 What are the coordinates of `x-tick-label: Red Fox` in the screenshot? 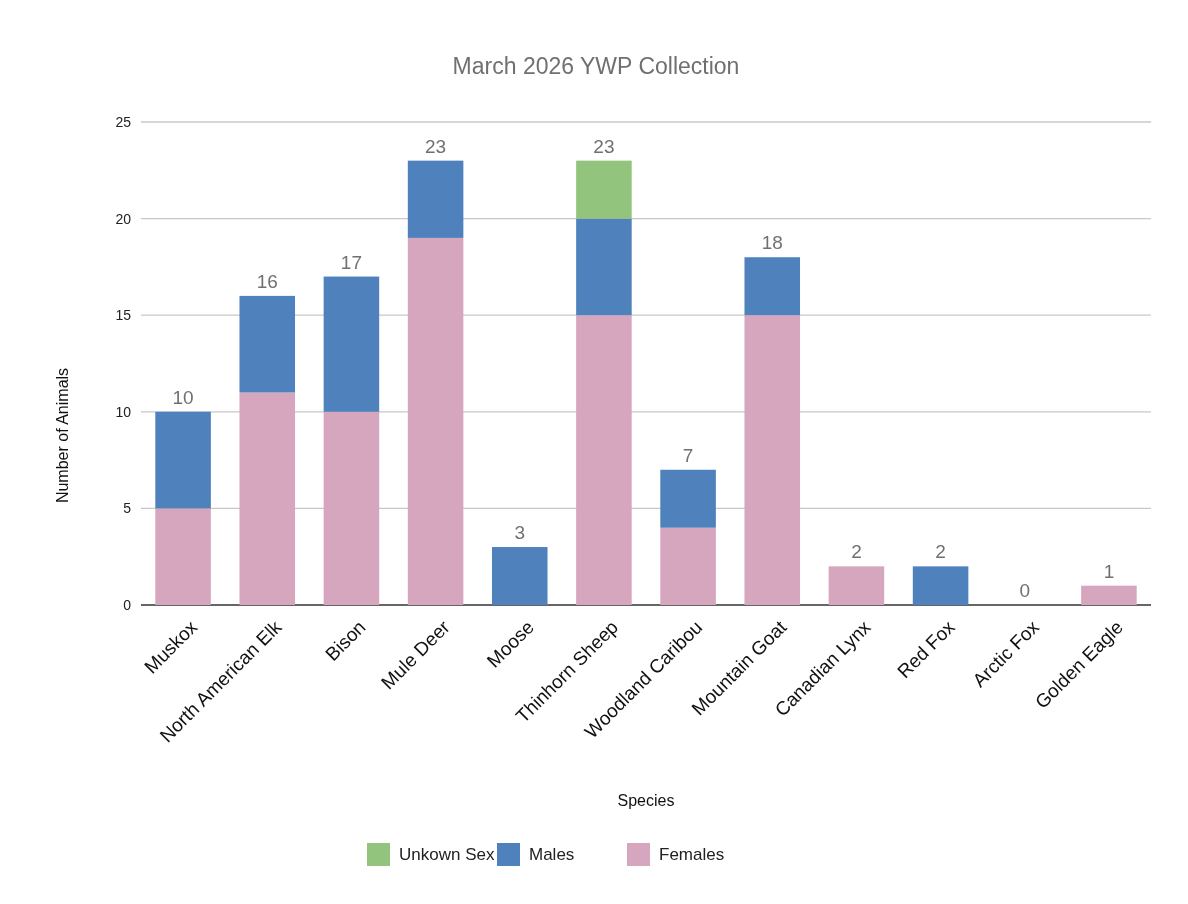 It's located at (926, 649).